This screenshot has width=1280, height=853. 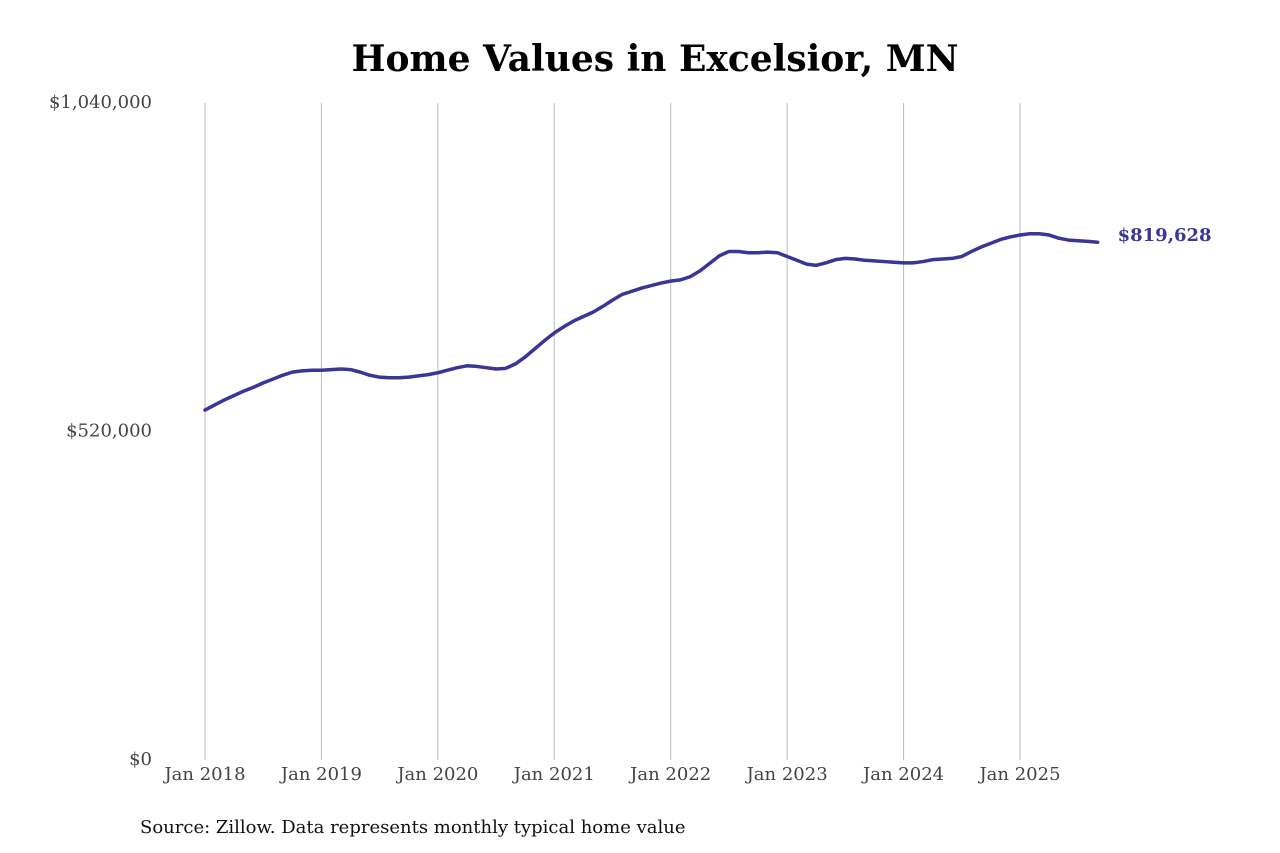 What do you see at coordinates (203, 774) in the screenshot?
I see `x-tick-label: Jan 2018` at bounding box center [203, 774].